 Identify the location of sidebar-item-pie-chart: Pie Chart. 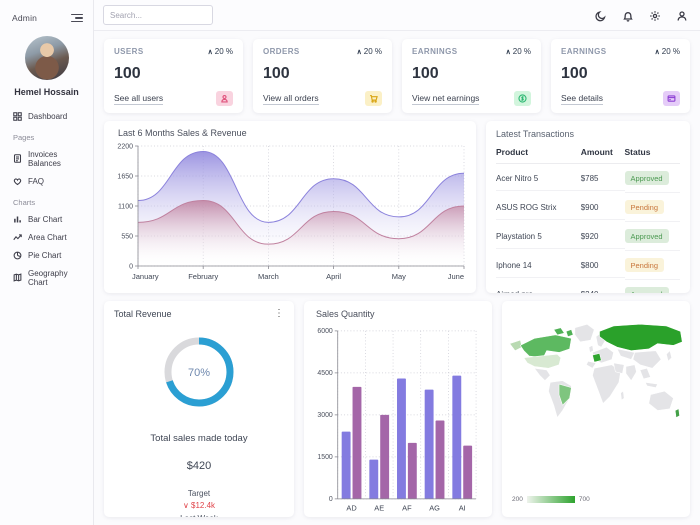
(46, 255).